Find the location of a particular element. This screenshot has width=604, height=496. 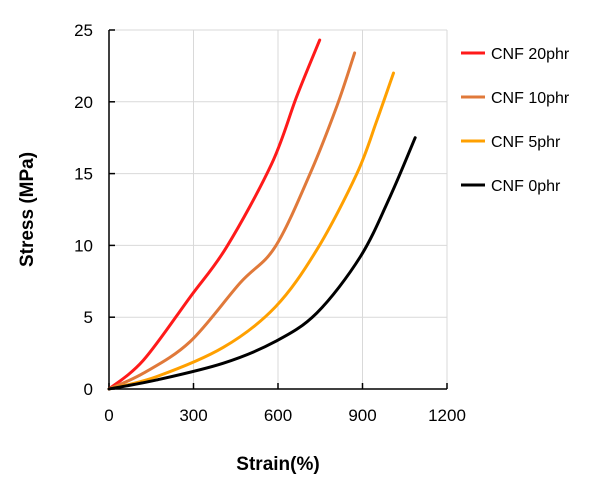

y-tick-label: 0 is located at coordinates (88, 389).